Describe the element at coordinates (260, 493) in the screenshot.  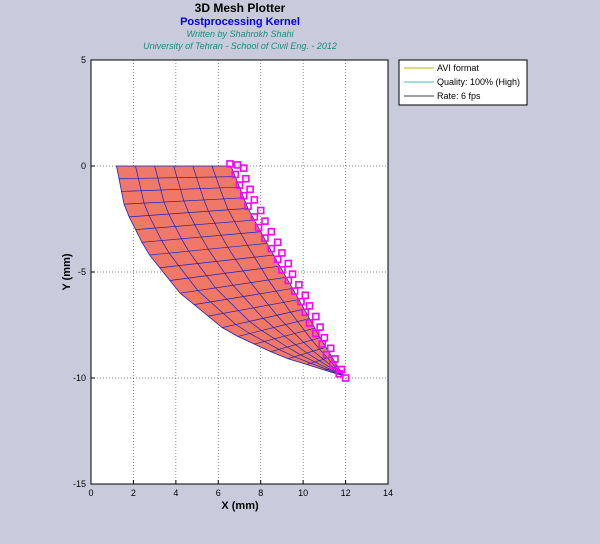
I see `x-tick-label: 8` at that location.